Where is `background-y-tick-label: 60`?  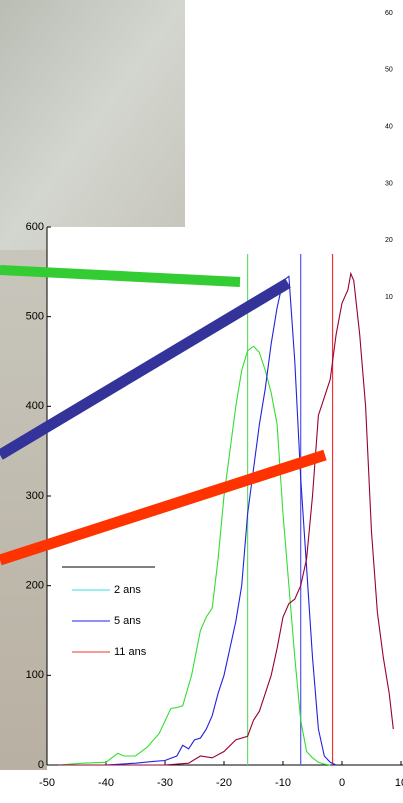
background-y-tick-label: 60 is located at coordinates (389, 13).